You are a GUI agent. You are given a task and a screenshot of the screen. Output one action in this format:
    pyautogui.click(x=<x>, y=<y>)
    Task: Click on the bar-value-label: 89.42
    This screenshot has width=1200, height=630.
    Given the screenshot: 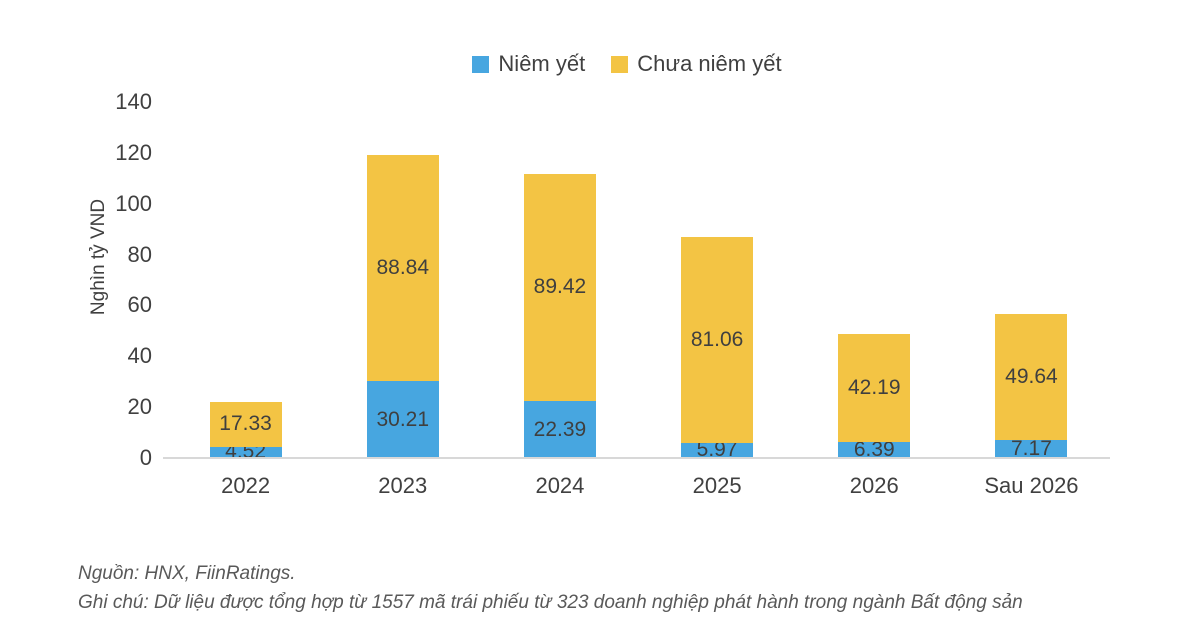 What is the action you would take?
    pyautogui.click(x=560, y=287)
    